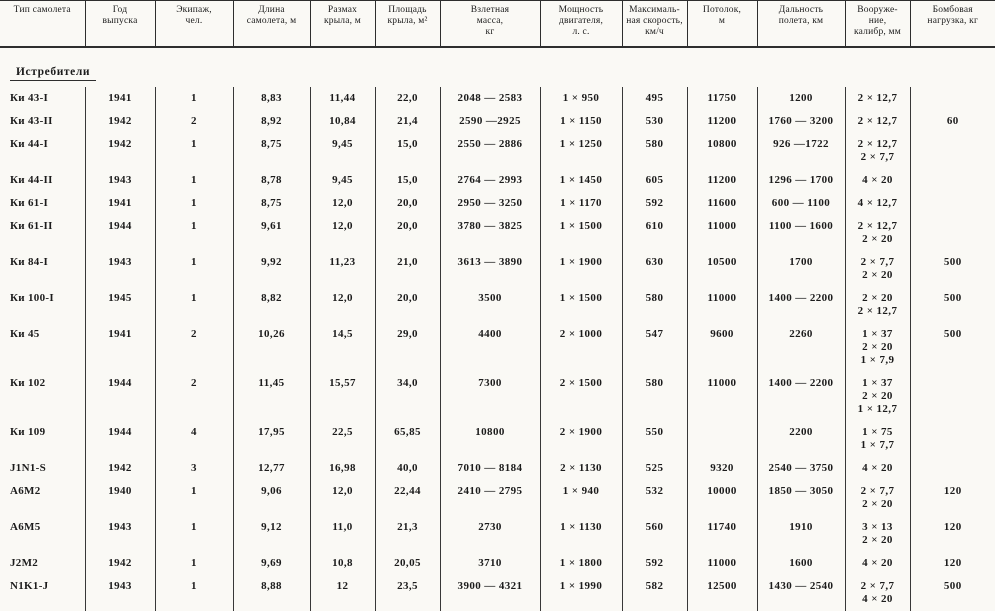  What do you see at coordinates (407, 98) in the screenshot?
I see `cell-area: 22,0` at bounding box center [407, 98].